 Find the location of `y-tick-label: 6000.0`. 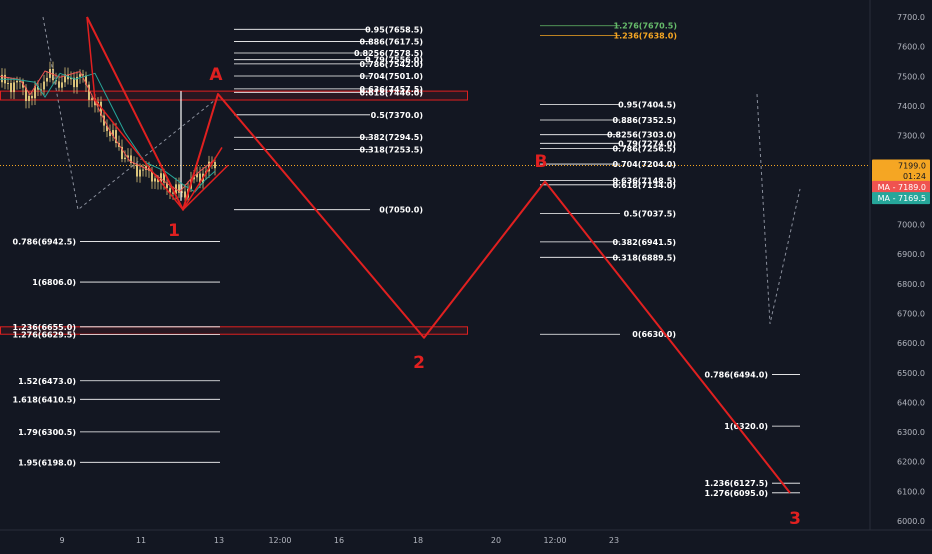

y-tick-label: 6000.0 is located at coordinates (911, 521).